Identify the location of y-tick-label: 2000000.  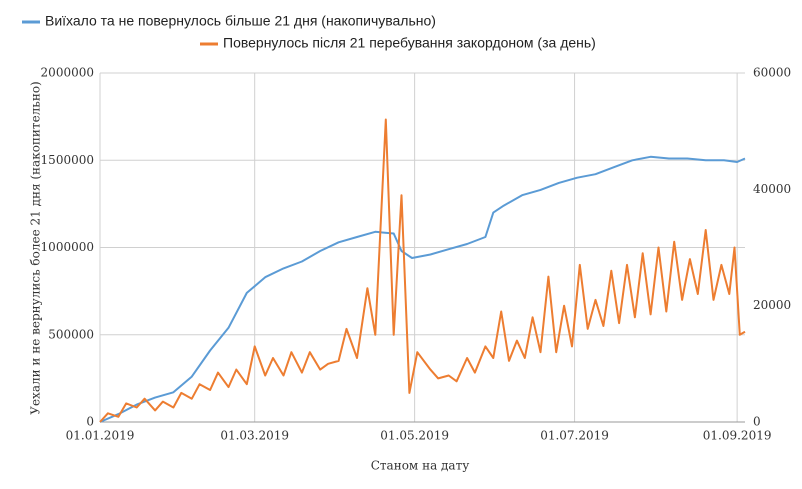
(67, 73).